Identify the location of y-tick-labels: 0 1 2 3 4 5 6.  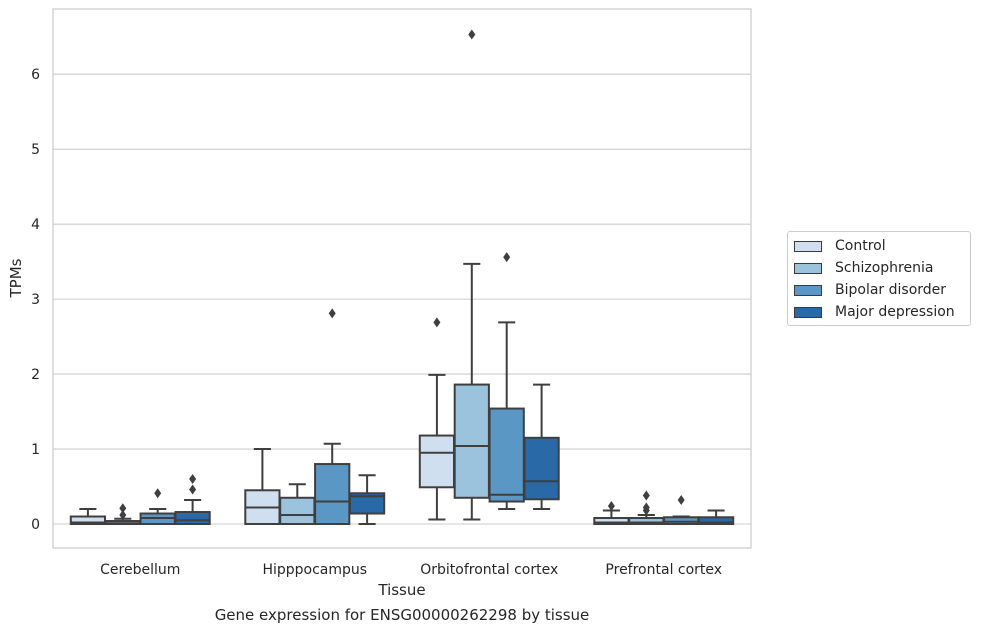
(35, 300).